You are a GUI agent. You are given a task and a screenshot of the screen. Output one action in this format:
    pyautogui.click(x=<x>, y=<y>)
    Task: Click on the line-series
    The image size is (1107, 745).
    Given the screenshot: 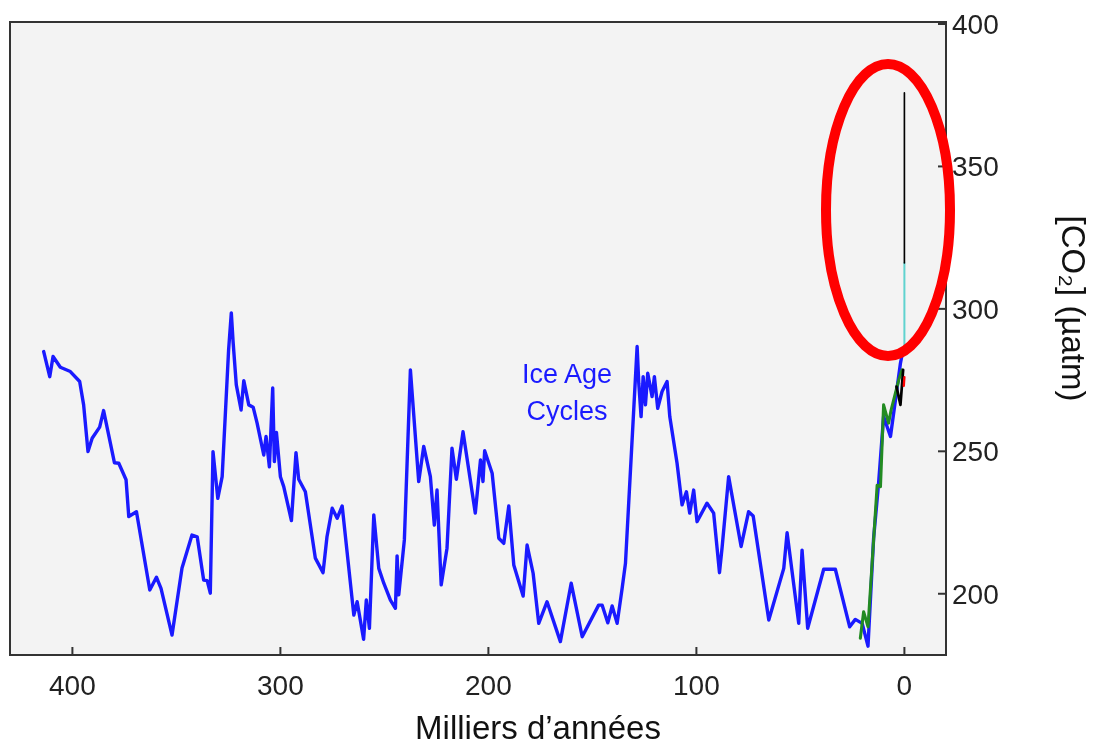 What is the action you would take?
    pyautogui.click(x=881, y=504)
    